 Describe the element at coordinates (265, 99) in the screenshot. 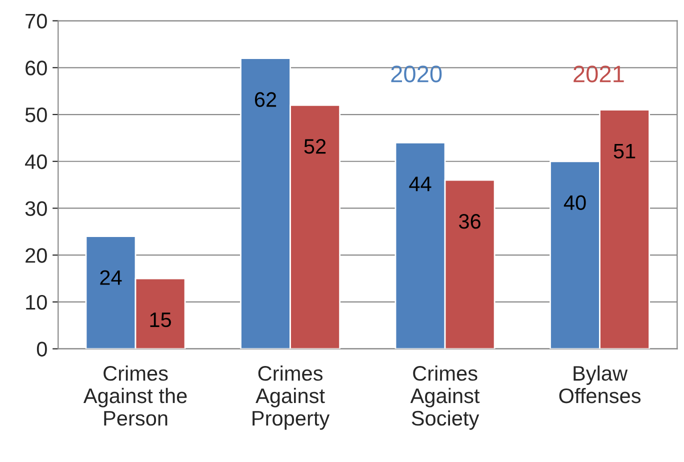

I see `data-label: 62` at that location.